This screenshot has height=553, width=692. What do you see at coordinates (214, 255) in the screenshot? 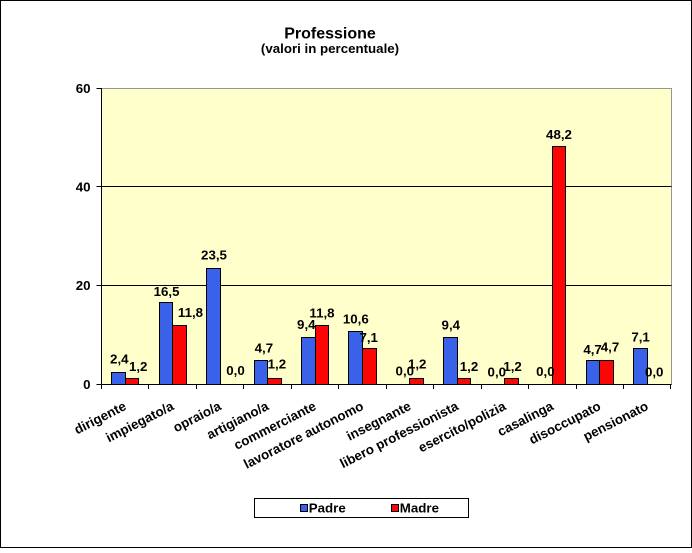
I see `svg-text: 23,5` at bounding box center [214, 255].